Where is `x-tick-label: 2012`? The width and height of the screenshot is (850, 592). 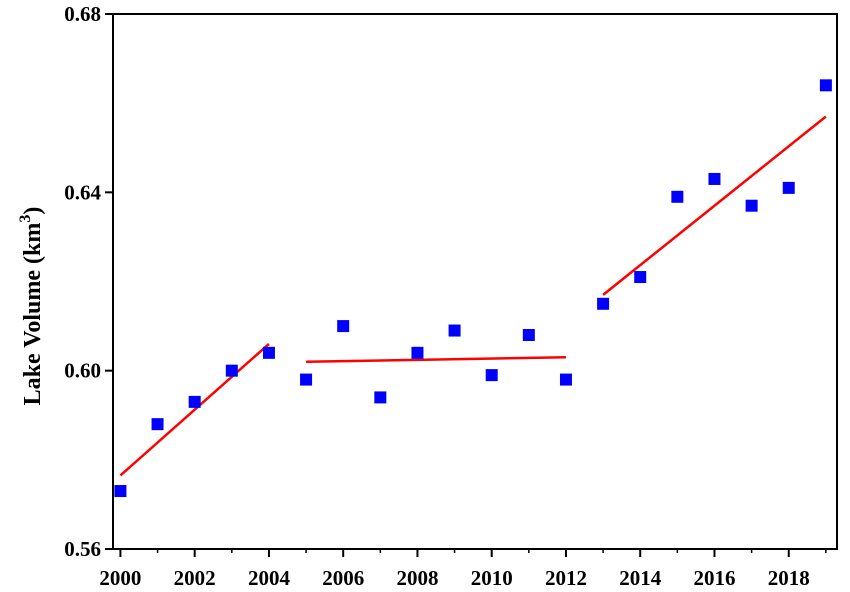
x-tick-label: 2012 is located at coordinates (566, 578).